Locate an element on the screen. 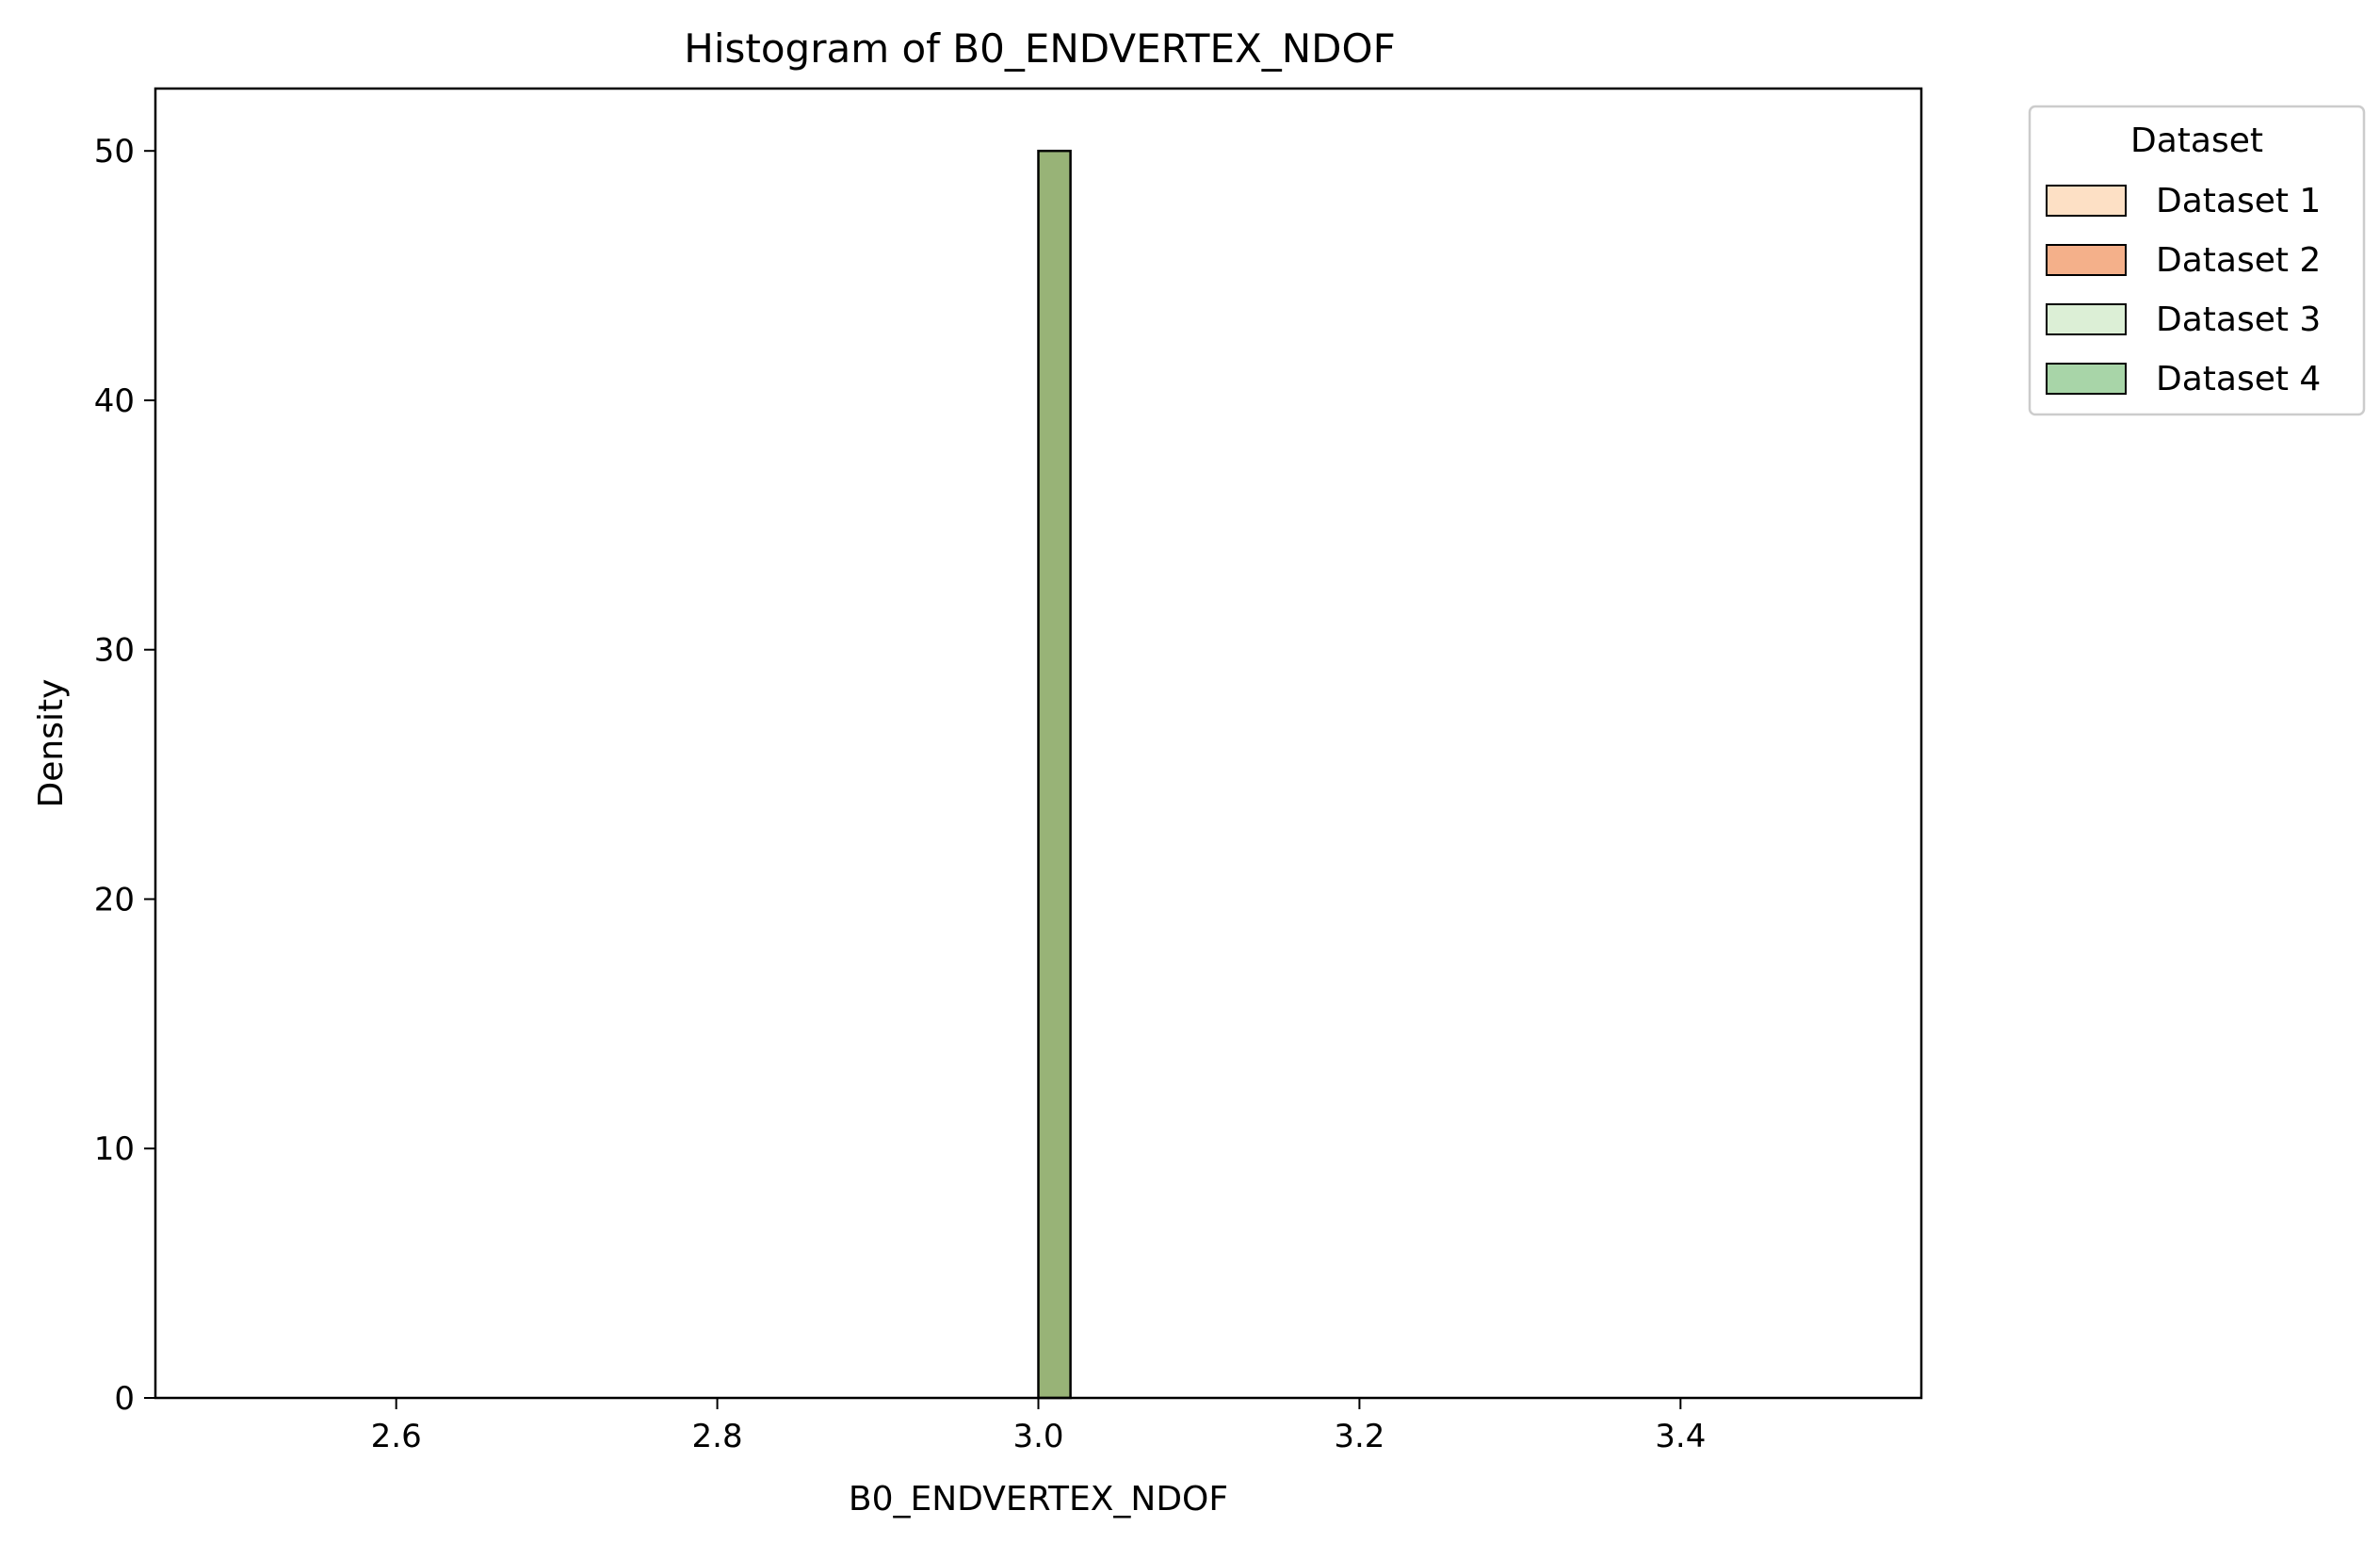 This screenshot has height=1543, width=2380. y-axis-title: Density is located at coordinates (51, 743).